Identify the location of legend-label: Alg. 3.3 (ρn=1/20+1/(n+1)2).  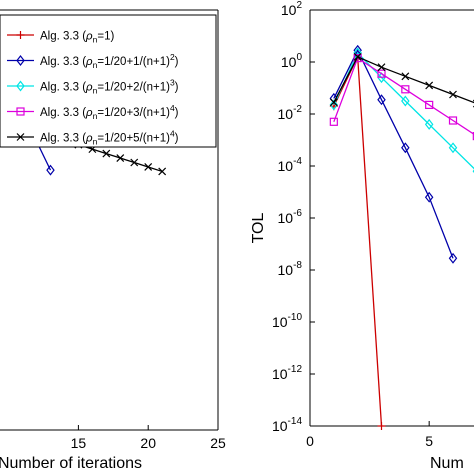
(109, 61).